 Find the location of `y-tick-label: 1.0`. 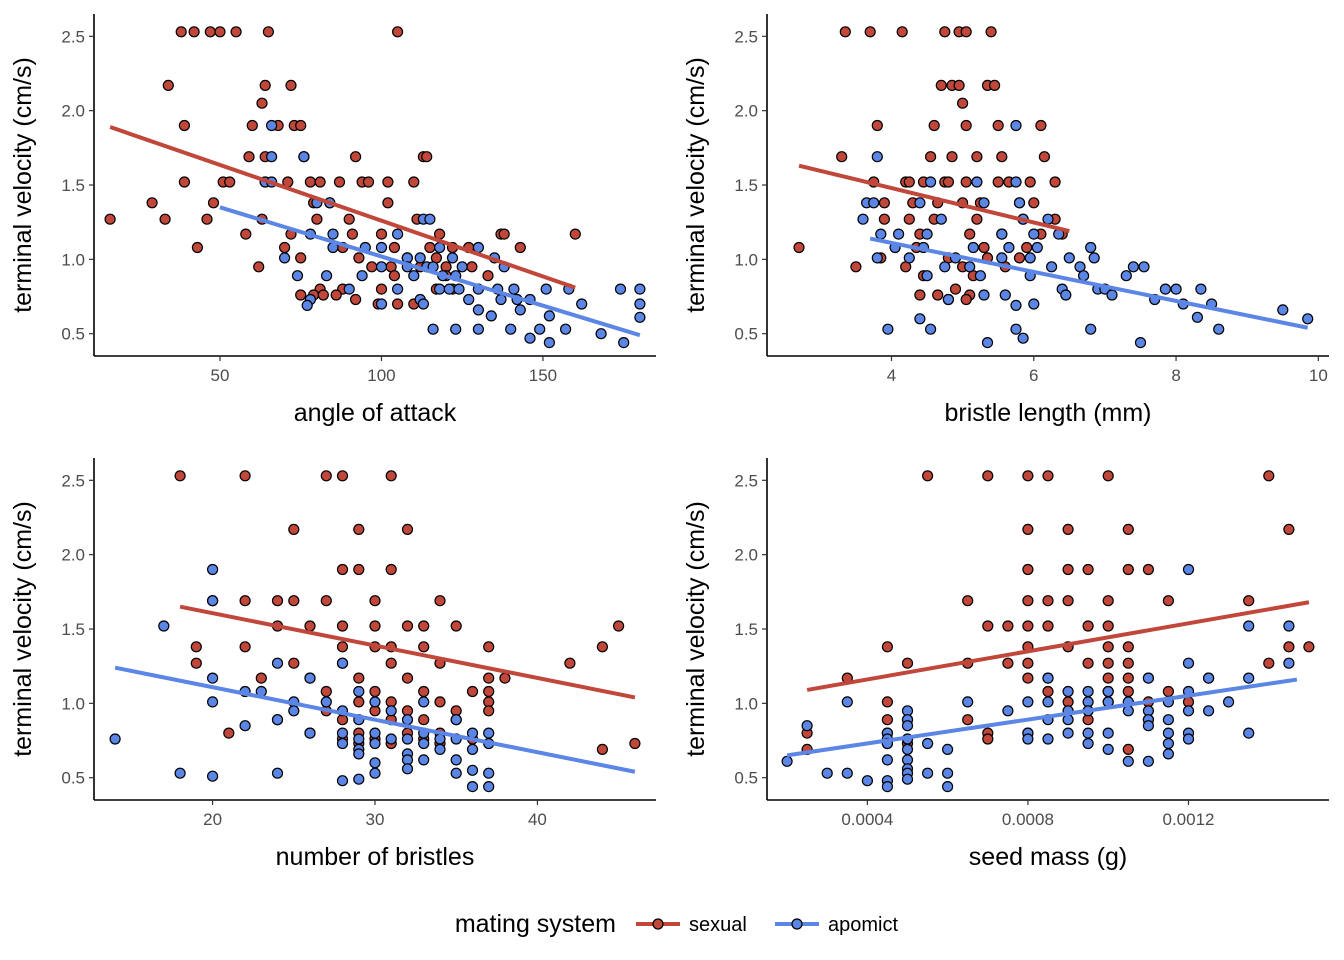

y-tick-label: 1.0 is located at coordinates (746, 703).